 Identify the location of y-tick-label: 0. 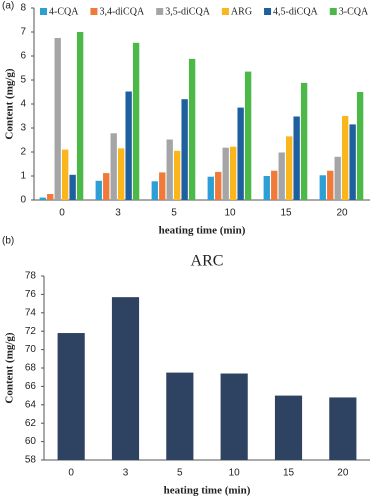
(23, 200).